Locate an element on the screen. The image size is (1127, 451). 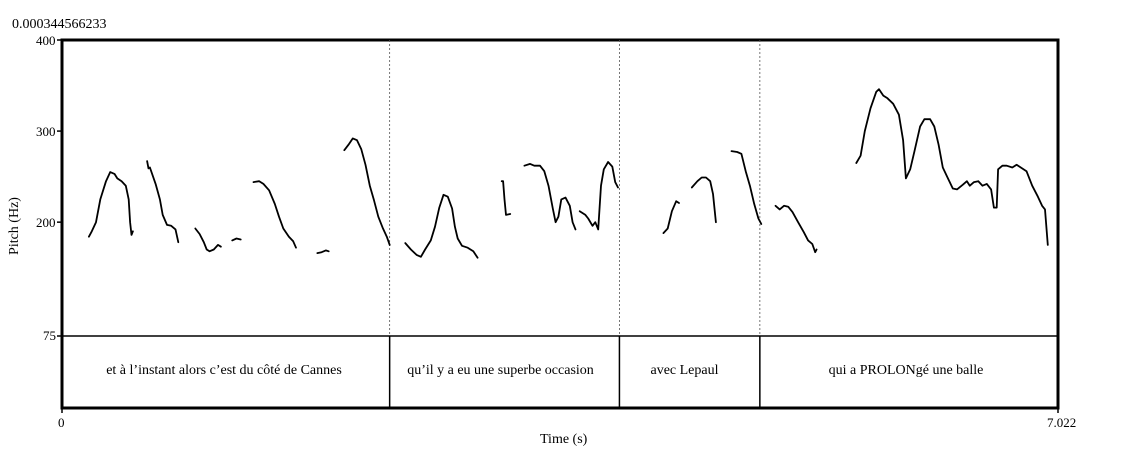
segment-label-4: qui a PROLONgé une balle is located at coordinates (906, 370).